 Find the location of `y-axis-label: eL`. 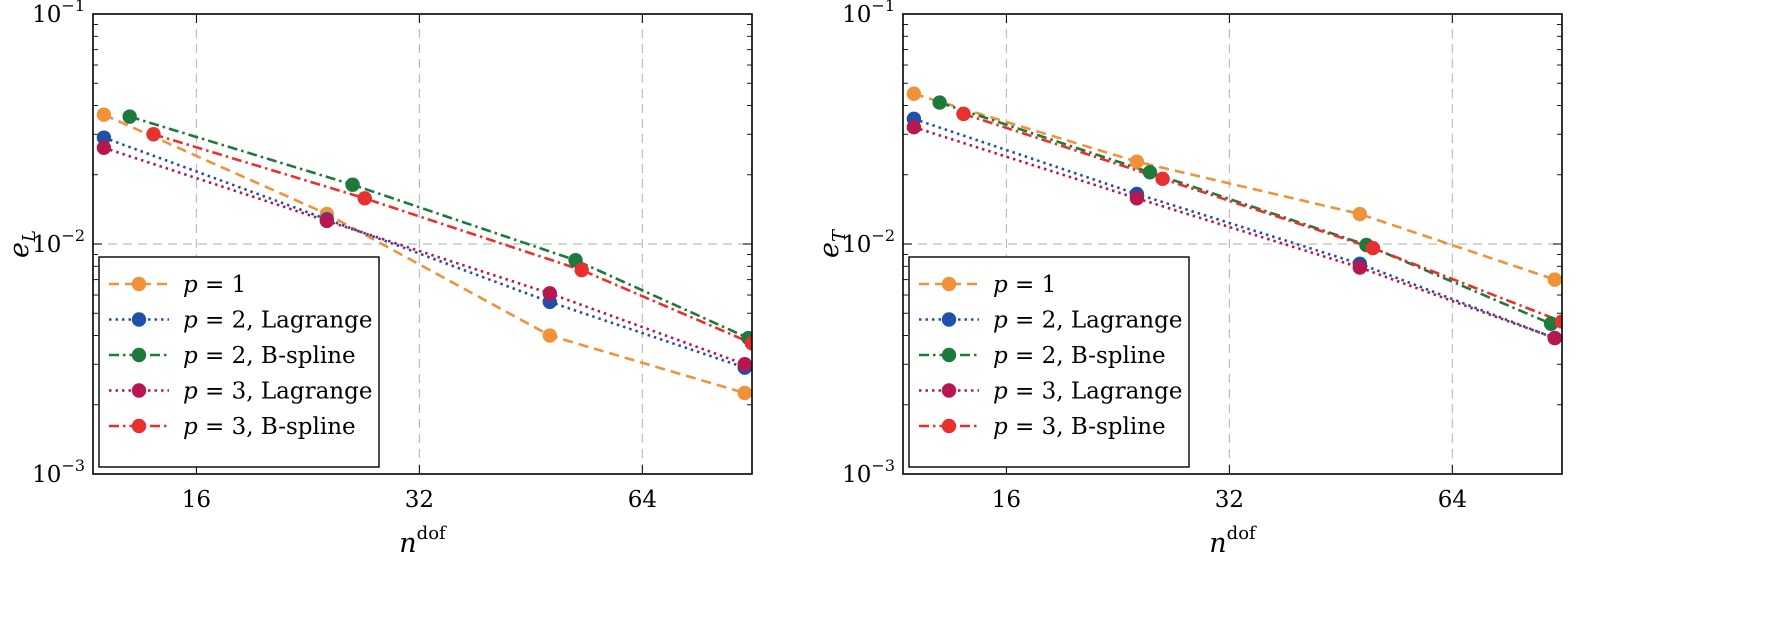

y-axis-label: eL is located at coordinates (22, 244).